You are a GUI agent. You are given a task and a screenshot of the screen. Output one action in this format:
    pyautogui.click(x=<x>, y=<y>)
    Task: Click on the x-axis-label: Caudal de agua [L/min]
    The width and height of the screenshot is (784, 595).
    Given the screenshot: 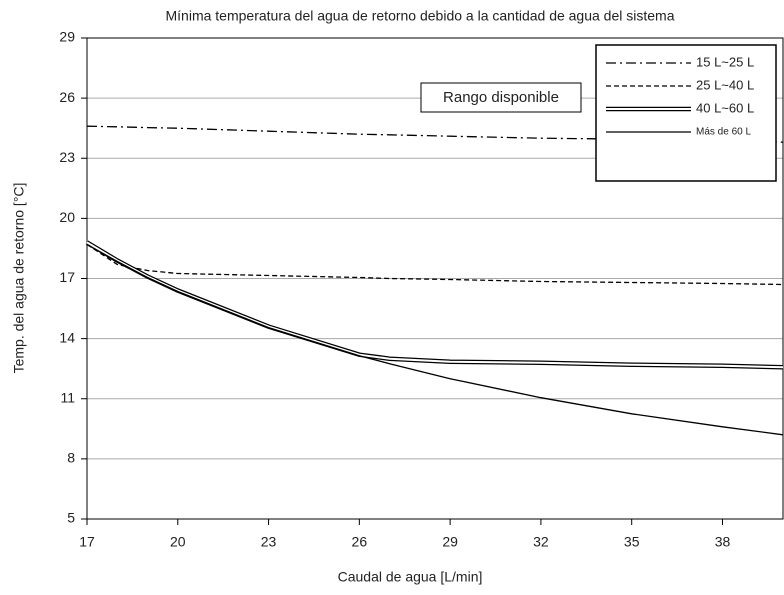 What is the action you would take?
    pyautogui.click(x=410, y=577)
    